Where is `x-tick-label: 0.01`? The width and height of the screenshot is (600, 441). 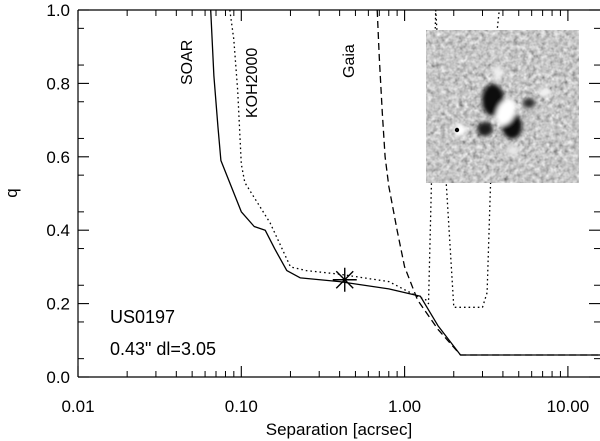 x-tick-label: 0.01 is located at coordinates (77, 406).